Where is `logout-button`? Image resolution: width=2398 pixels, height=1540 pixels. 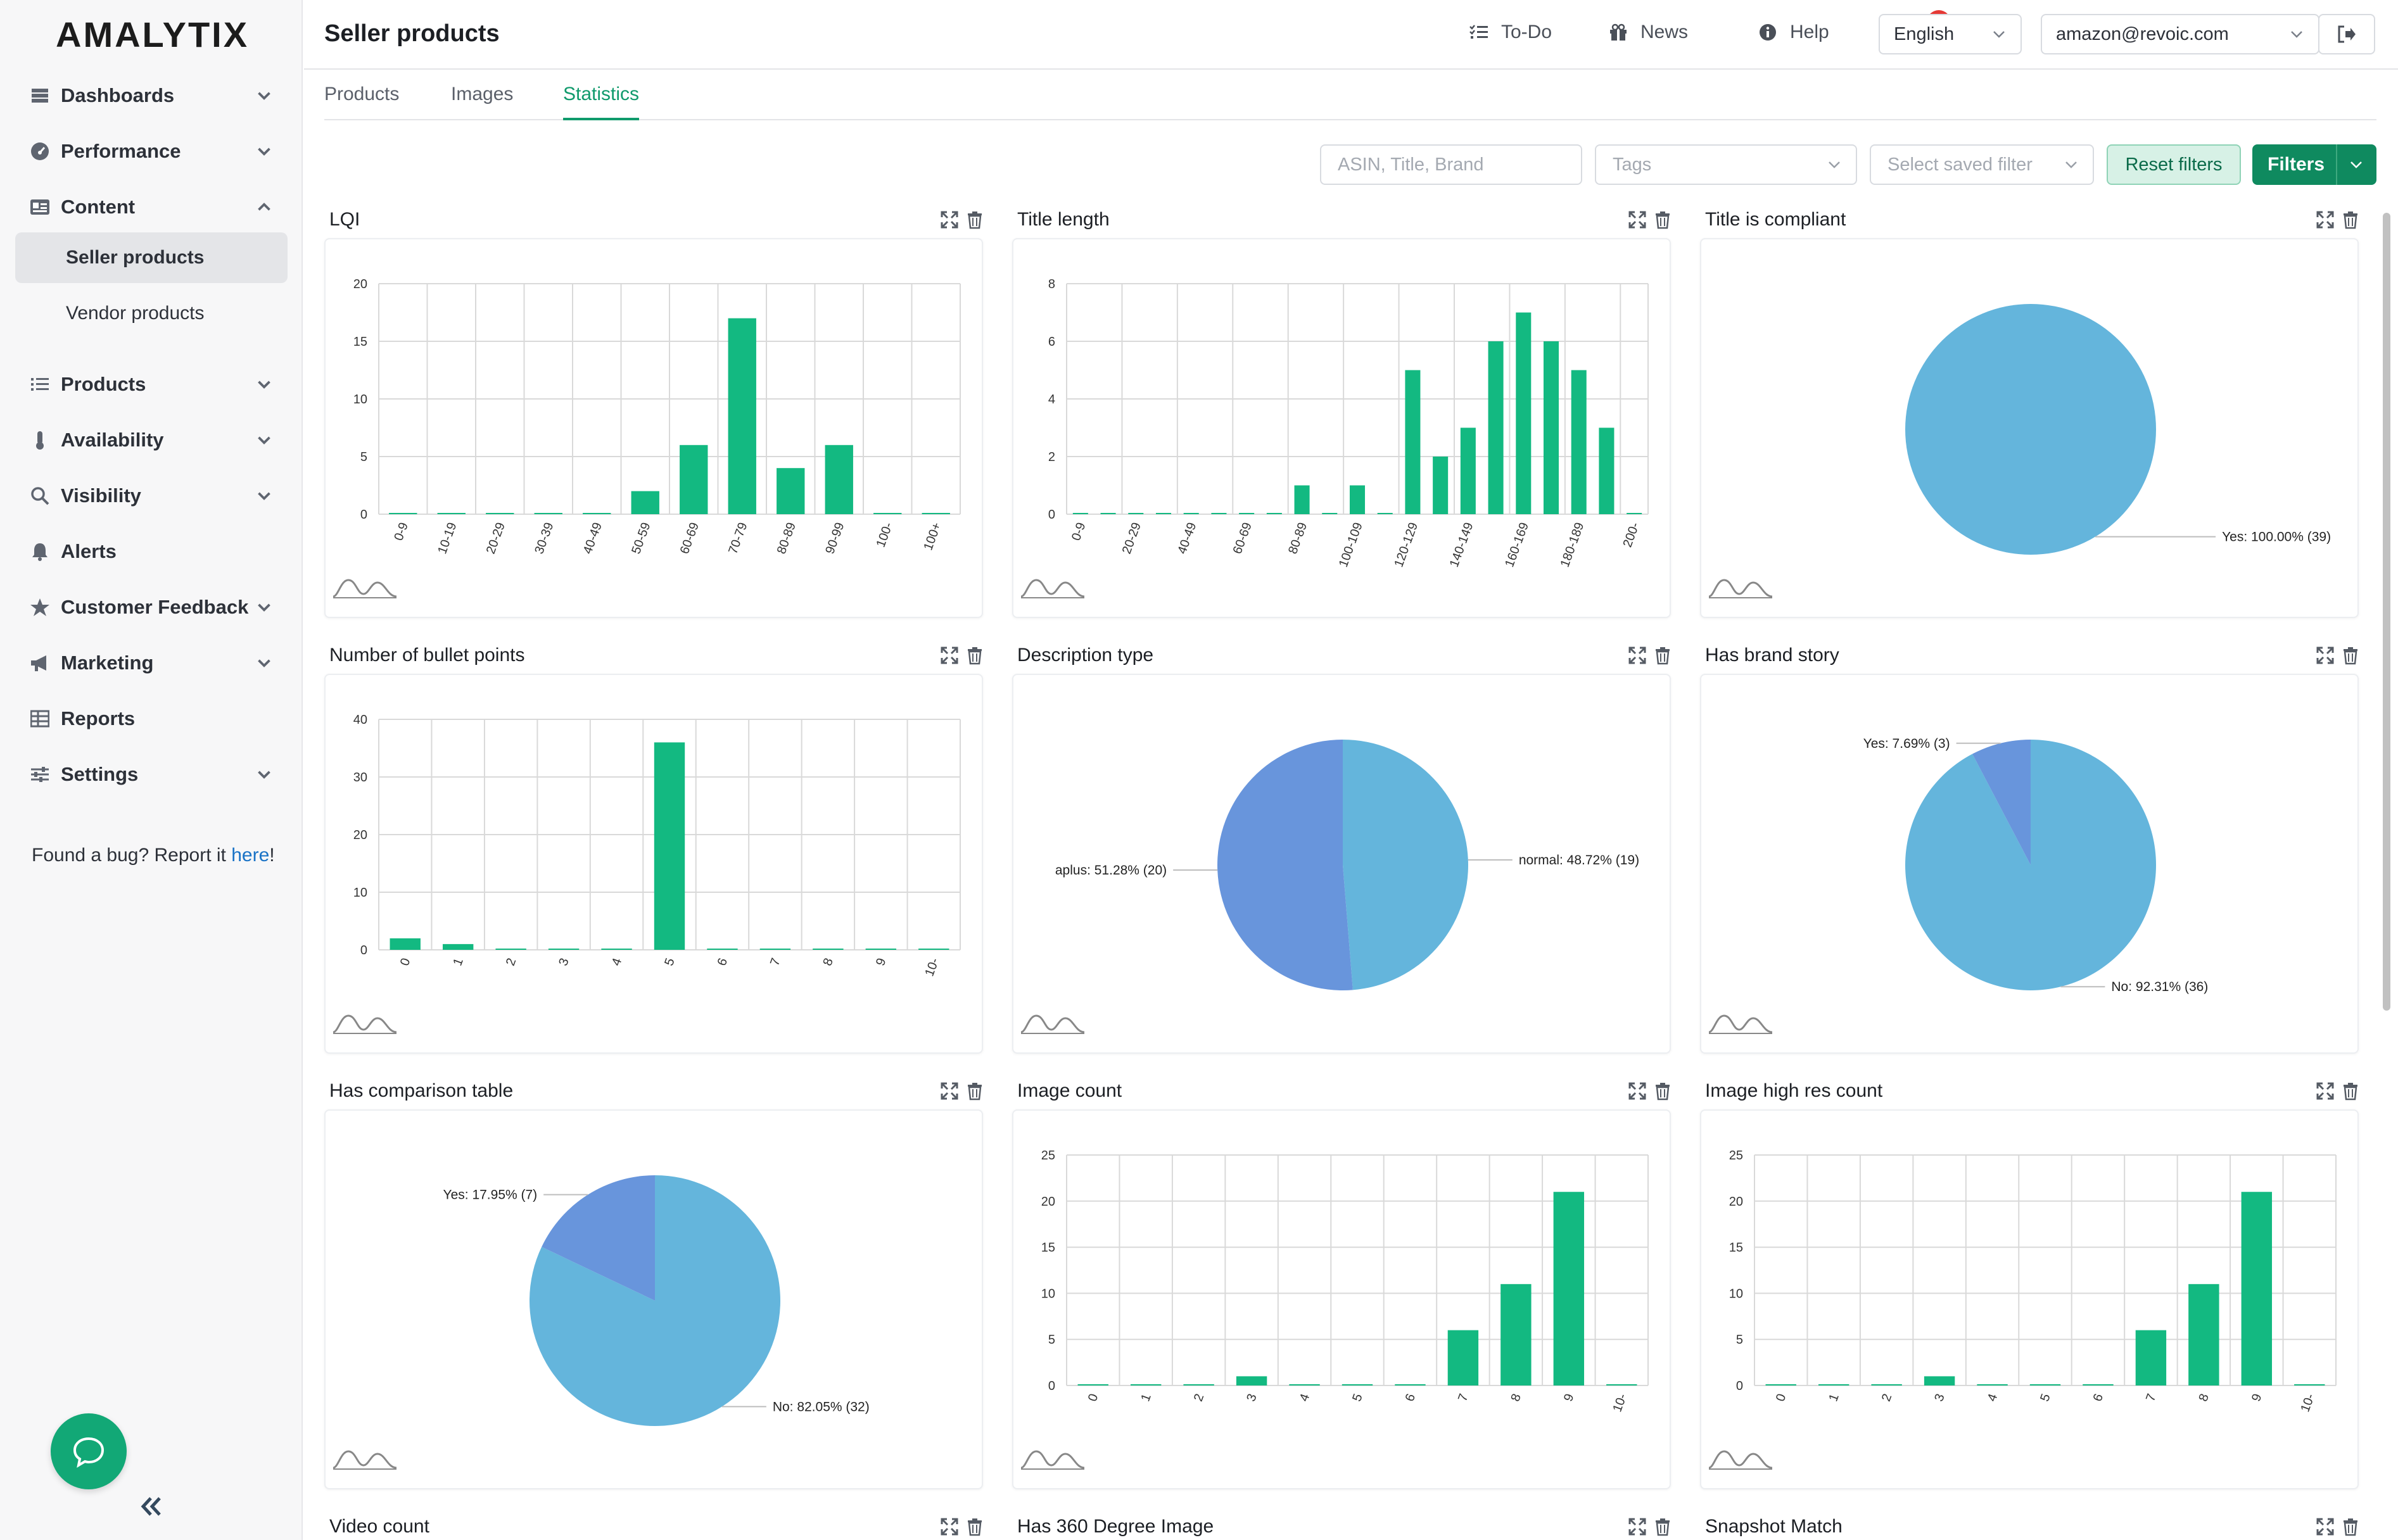
logout-button is located at coordinates (2346, 34).